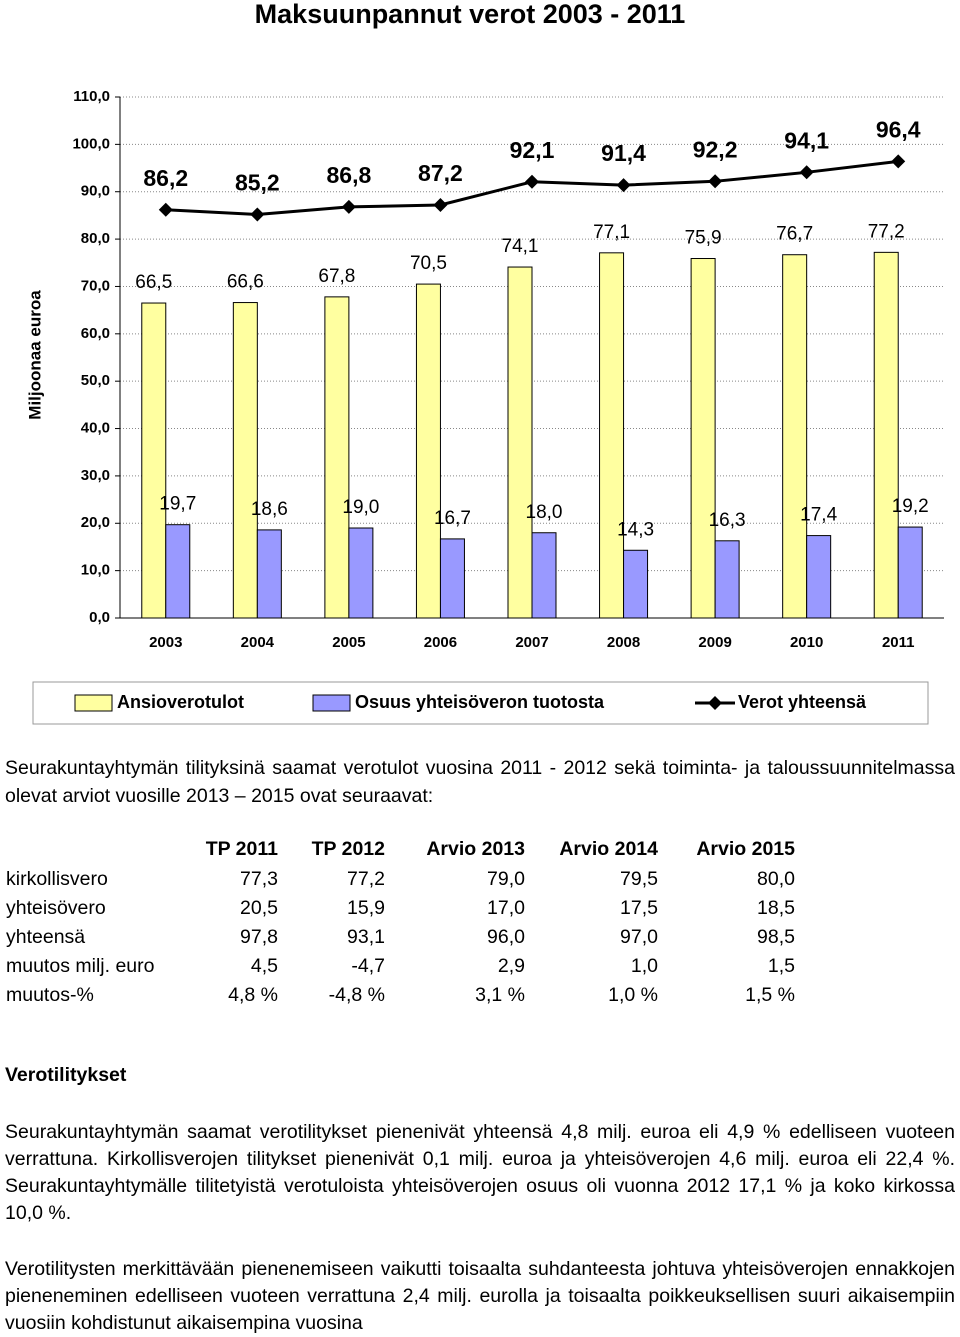 The height and width of the screenshot is (1337, 960). I want to click on table-cell: 17,0, so click(506, 908).